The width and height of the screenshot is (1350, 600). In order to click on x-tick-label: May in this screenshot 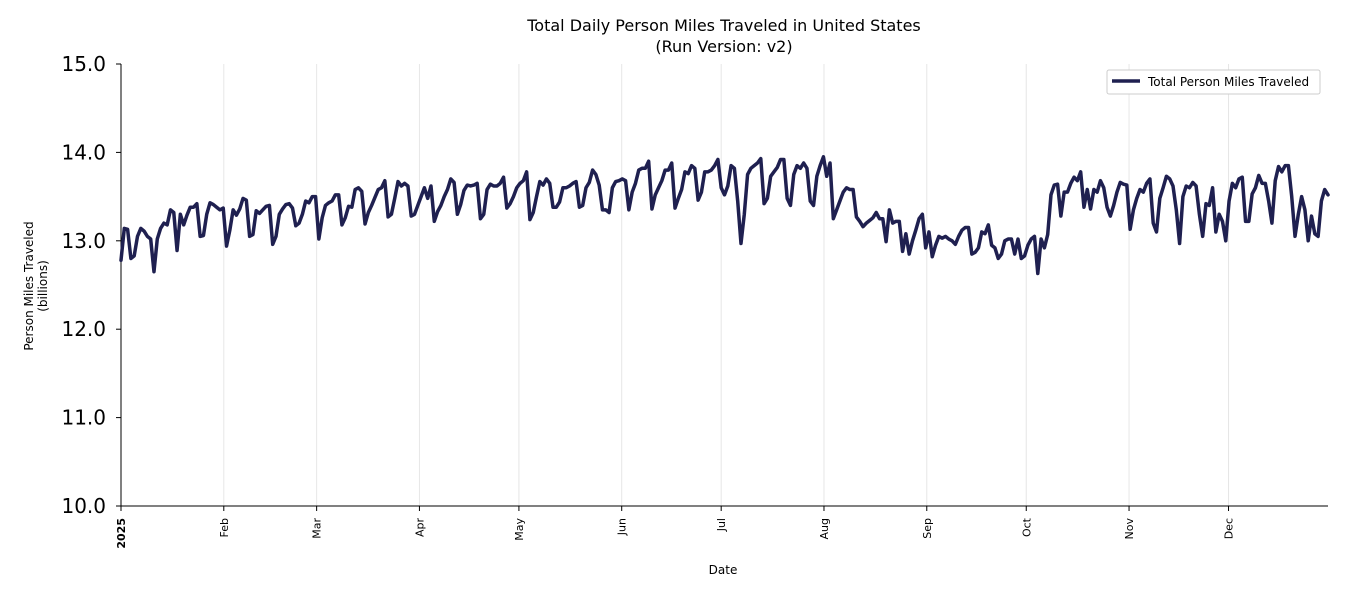, I will do `click(519, 529)`.